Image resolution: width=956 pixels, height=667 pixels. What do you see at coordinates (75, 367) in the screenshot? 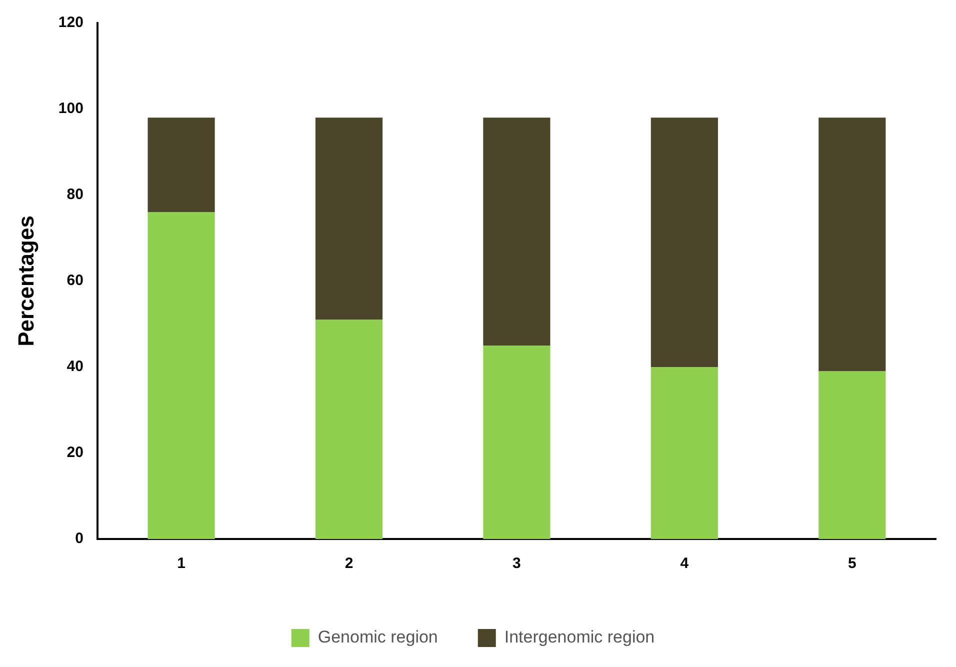
I see `y-tick-label: 40` at bounding box center [75, 367].